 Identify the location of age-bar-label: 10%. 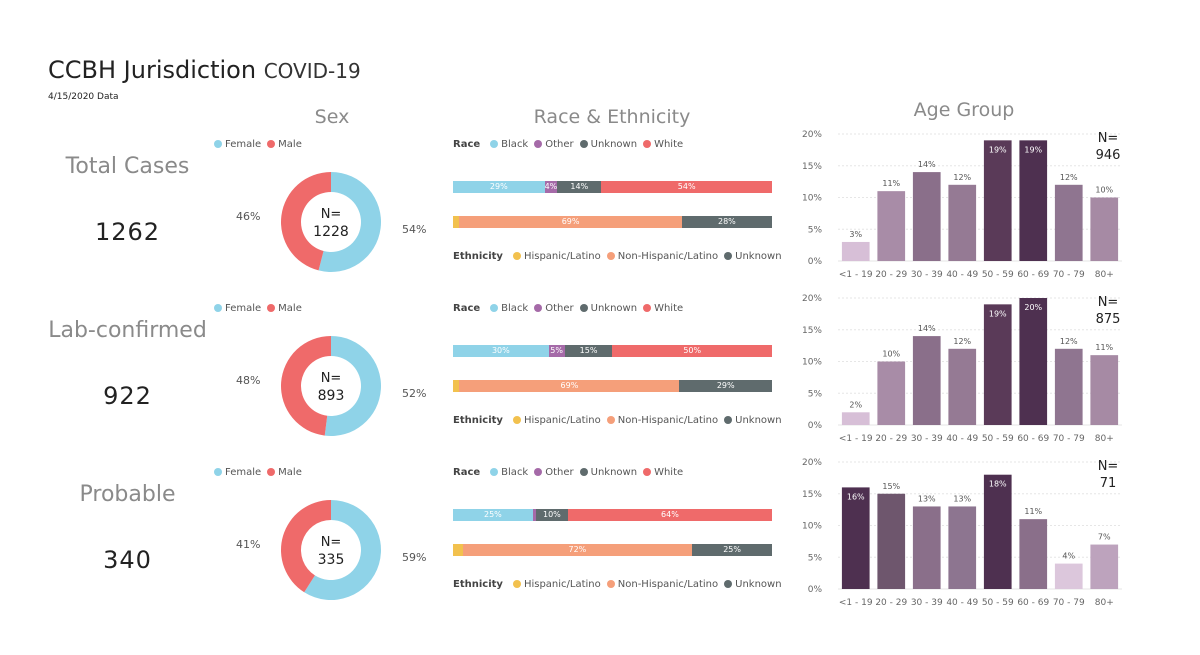
(1104, 190).